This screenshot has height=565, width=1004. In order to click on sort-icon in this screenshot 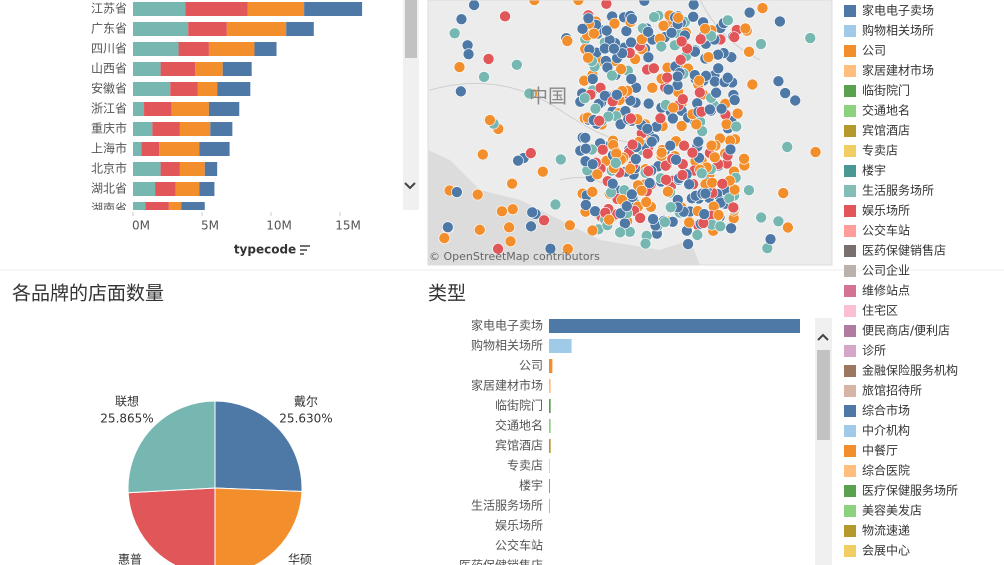, I will do `click(305, 250)`.